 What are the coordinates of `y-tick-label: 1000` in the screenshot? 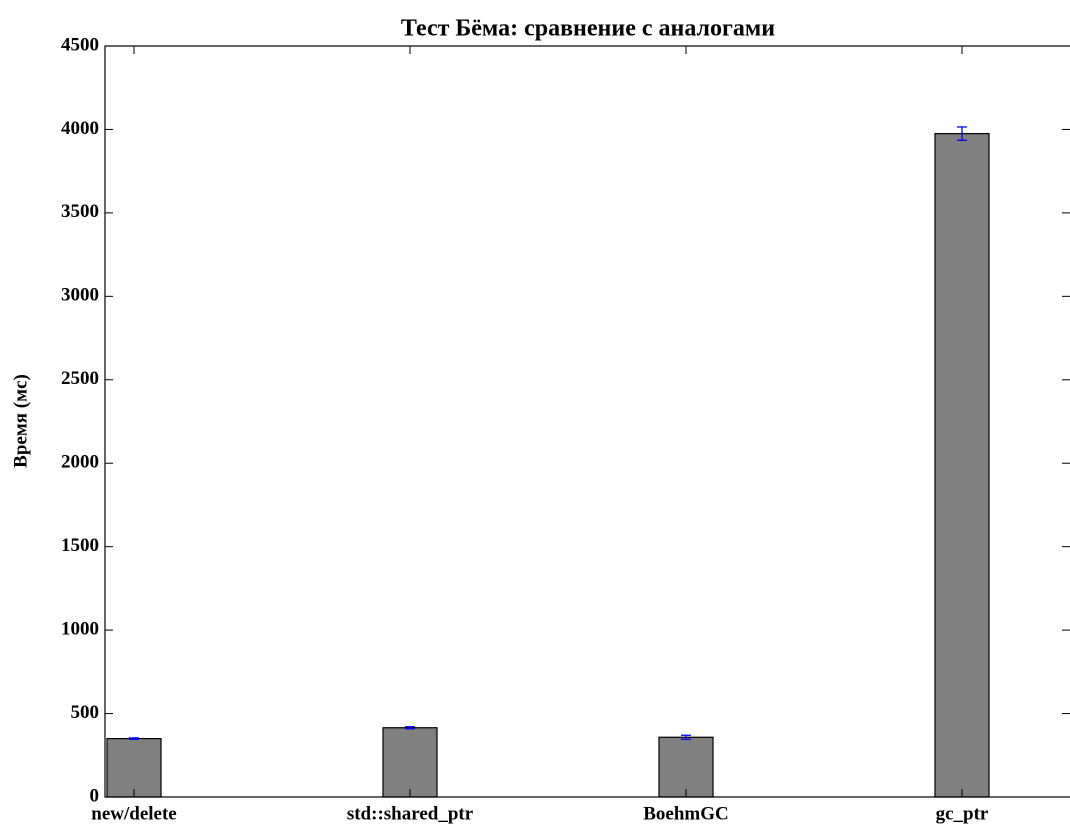 It's located at (80, 628).